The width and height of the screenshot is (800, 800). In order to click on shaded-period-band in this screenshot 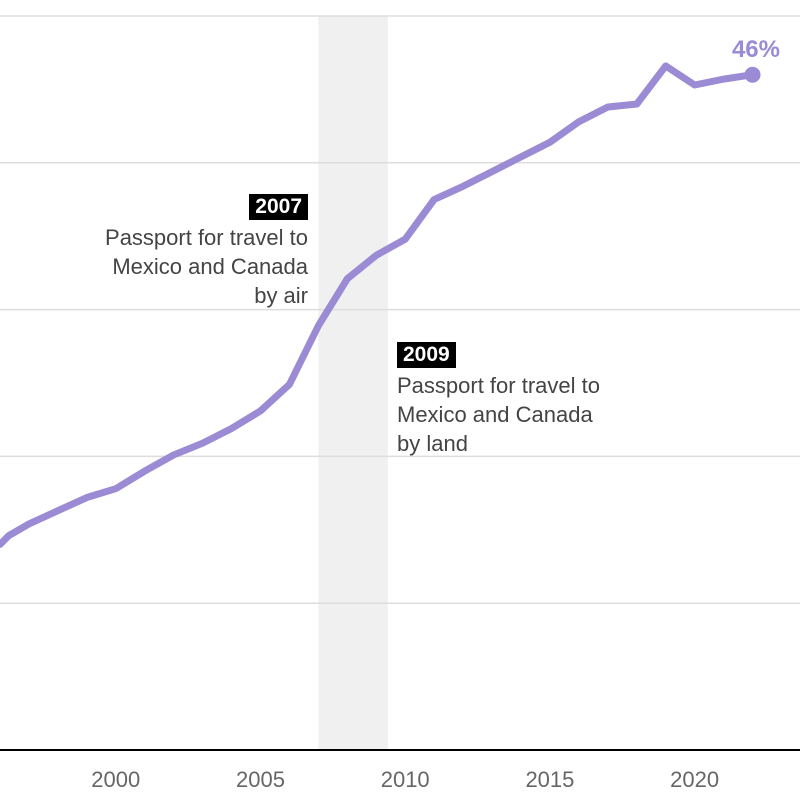, I will do `click(353, 383)`.